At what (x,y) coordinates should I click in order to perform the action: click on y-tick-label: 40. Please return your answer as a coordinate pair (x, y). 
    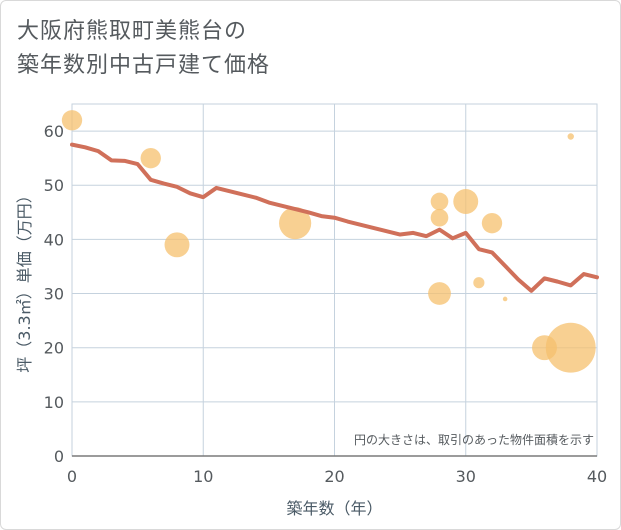
    Looking at the image, I should click on (54, 239).